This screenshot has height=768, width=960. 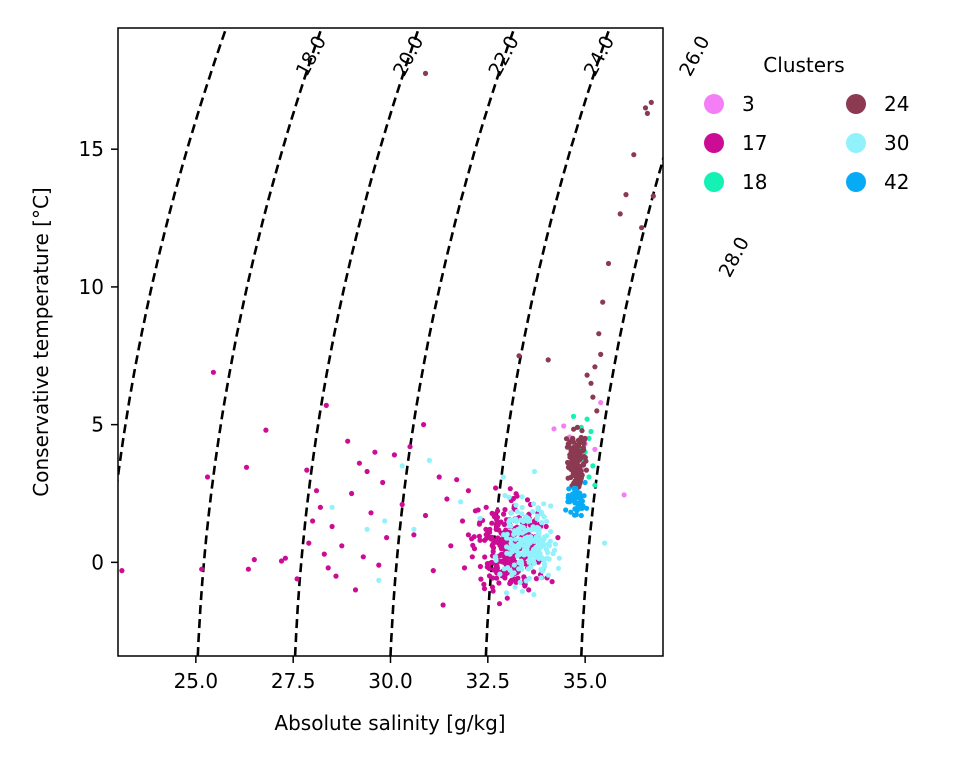 I want to click on isopycnal-18.0, so click(x=259, y=342).